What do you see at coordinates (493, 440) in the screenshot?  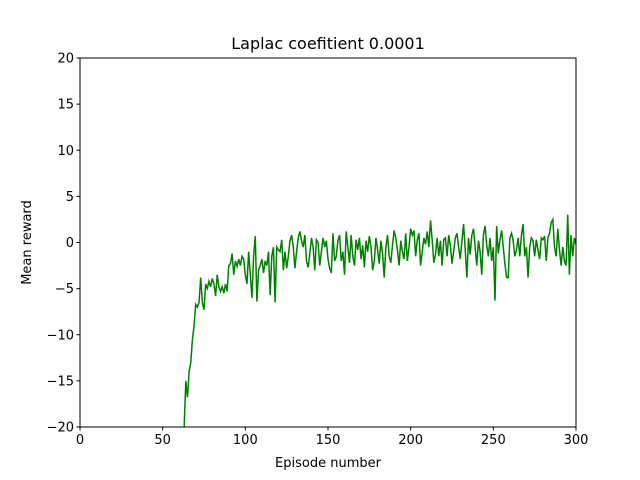 I see `x-tick-label: 250` at bounding box center [493, 440].